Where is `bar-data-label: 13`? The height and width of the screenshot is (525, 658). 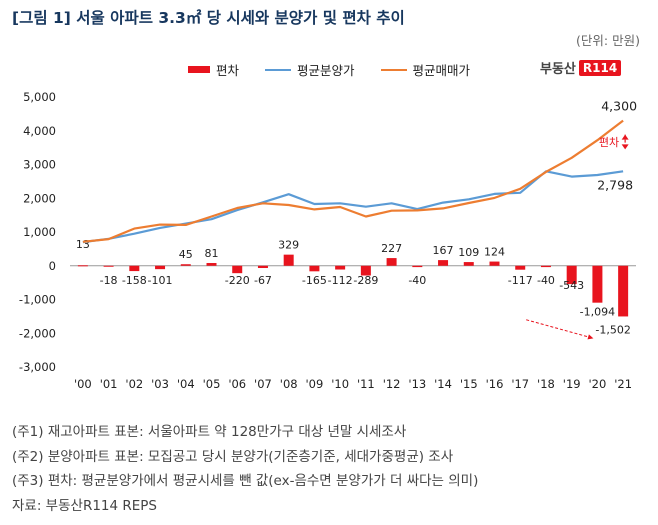
bar-data-label: 13 is located at coordinates (83, 244).